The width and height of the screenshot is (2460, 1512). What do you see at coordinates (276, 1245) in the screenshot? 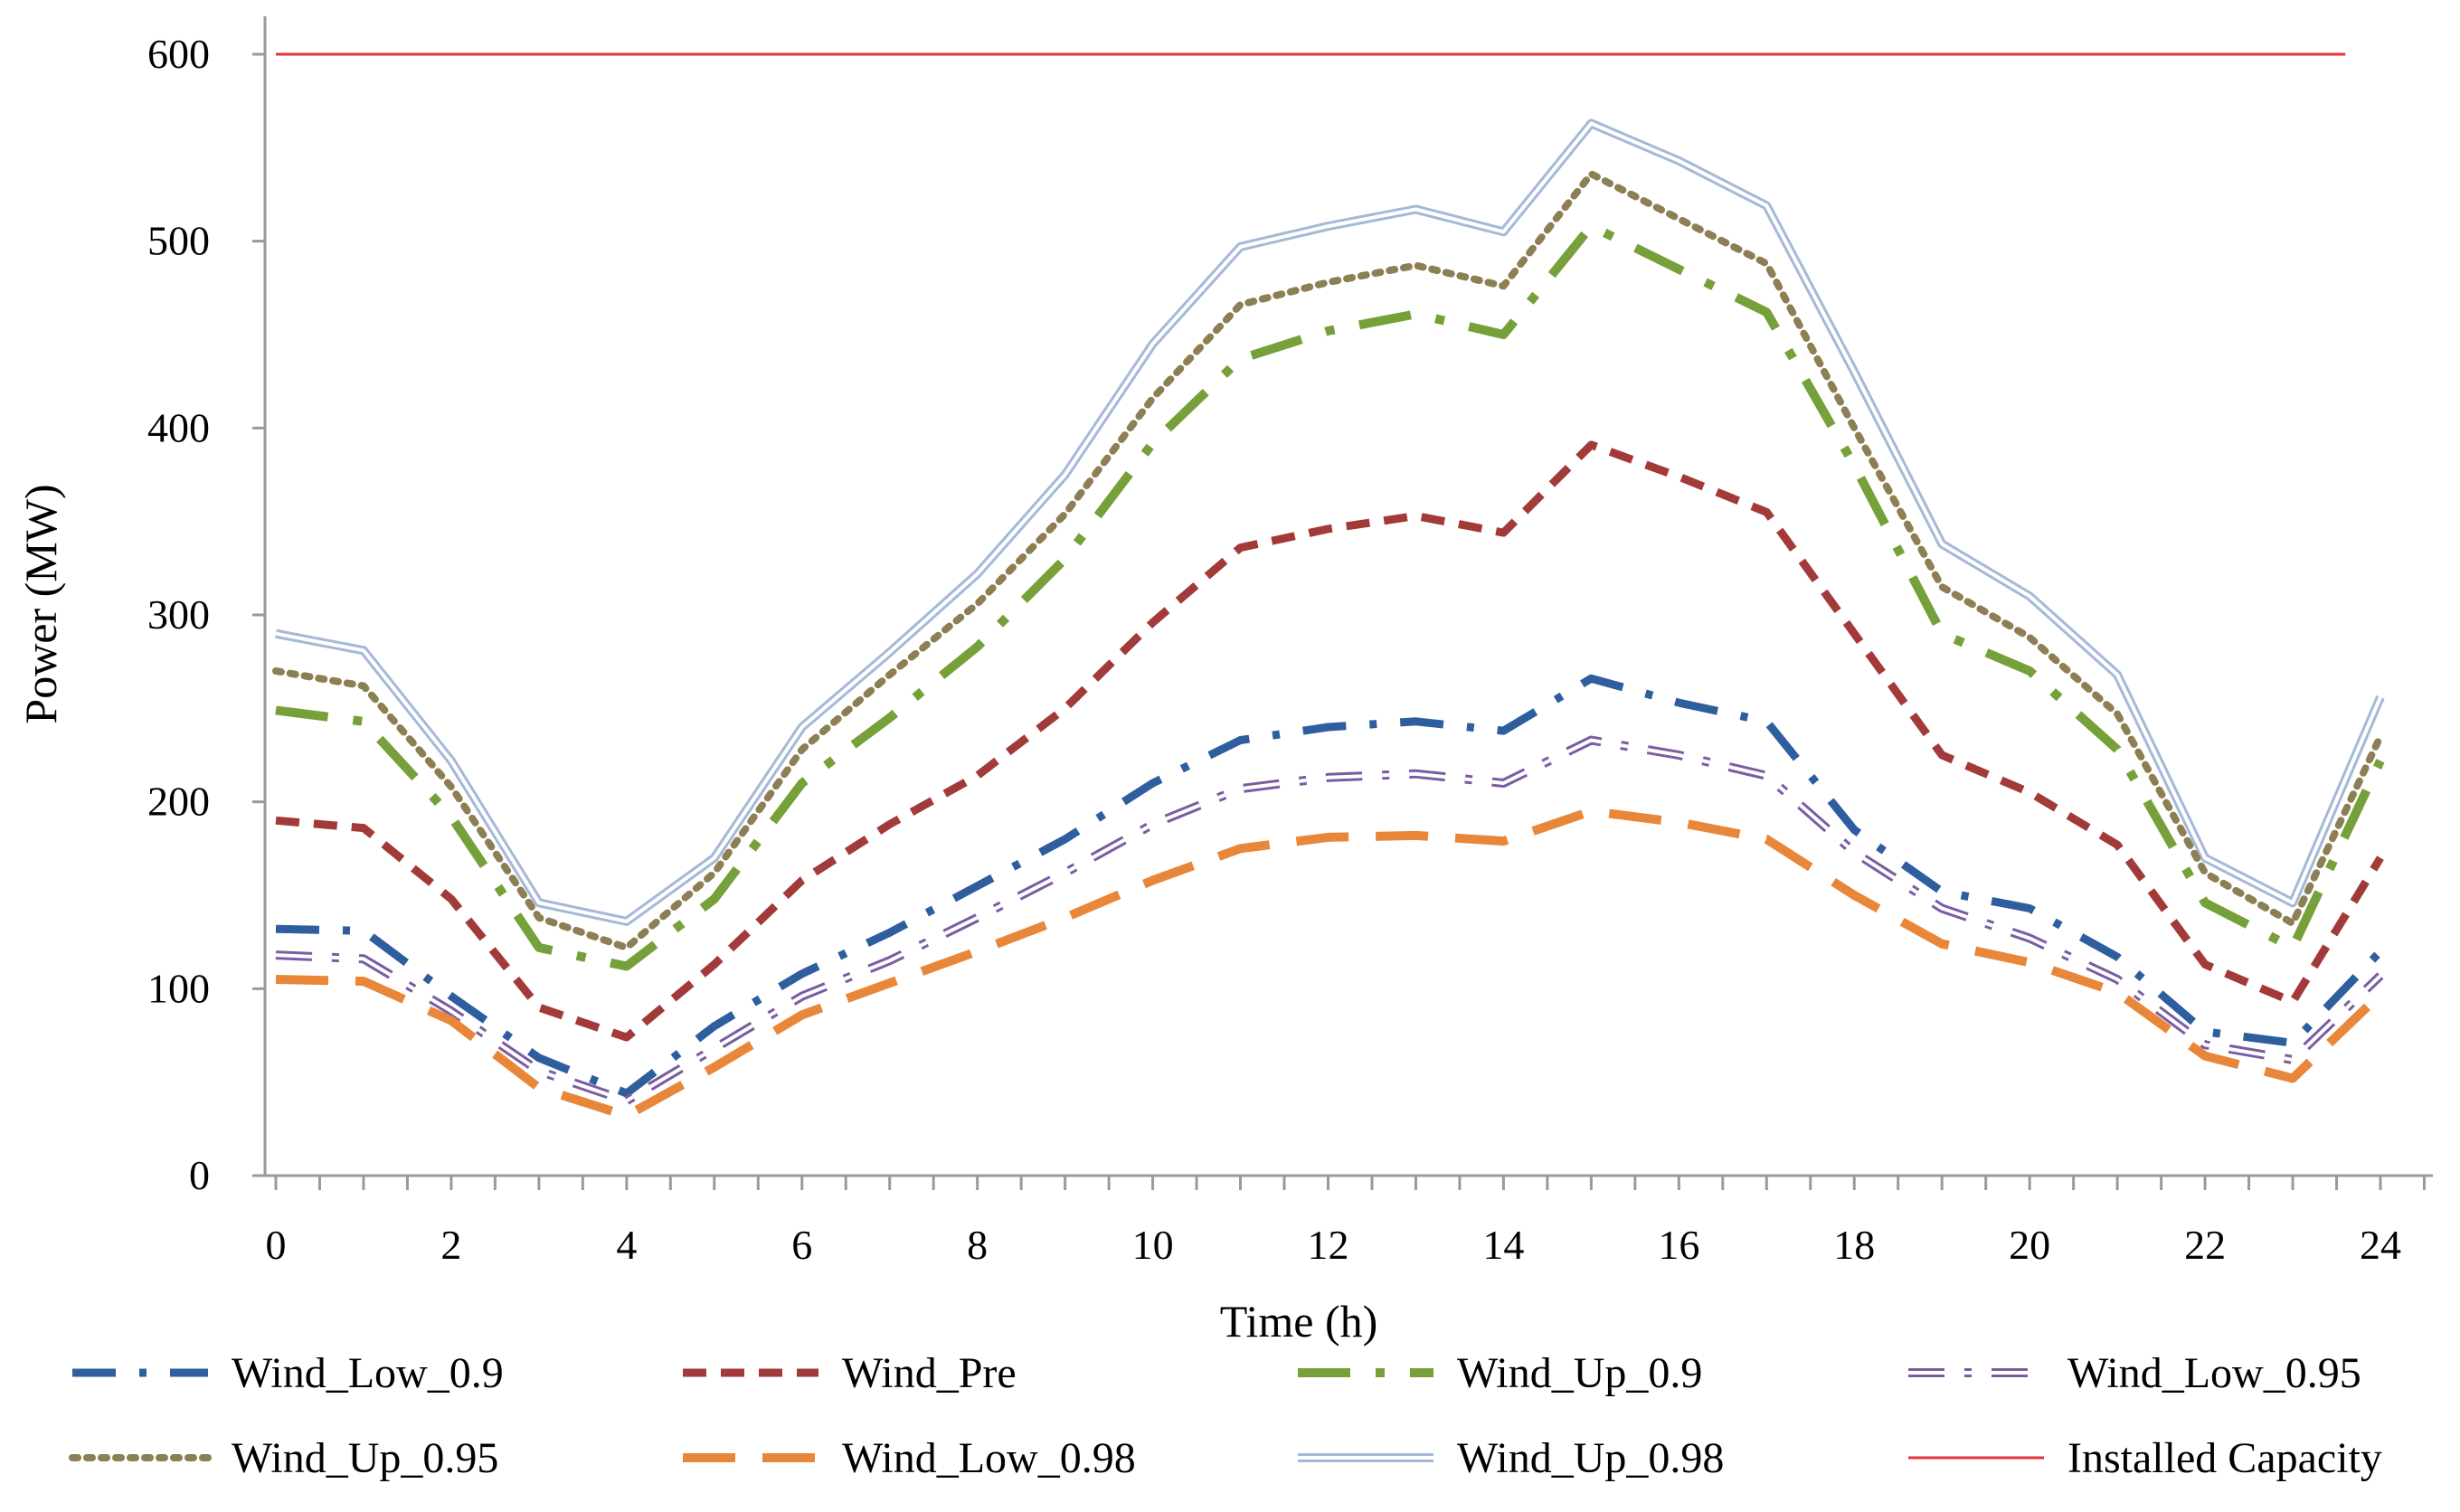
I see `x-tick-label: 0` at bounding box center [276, 1245].